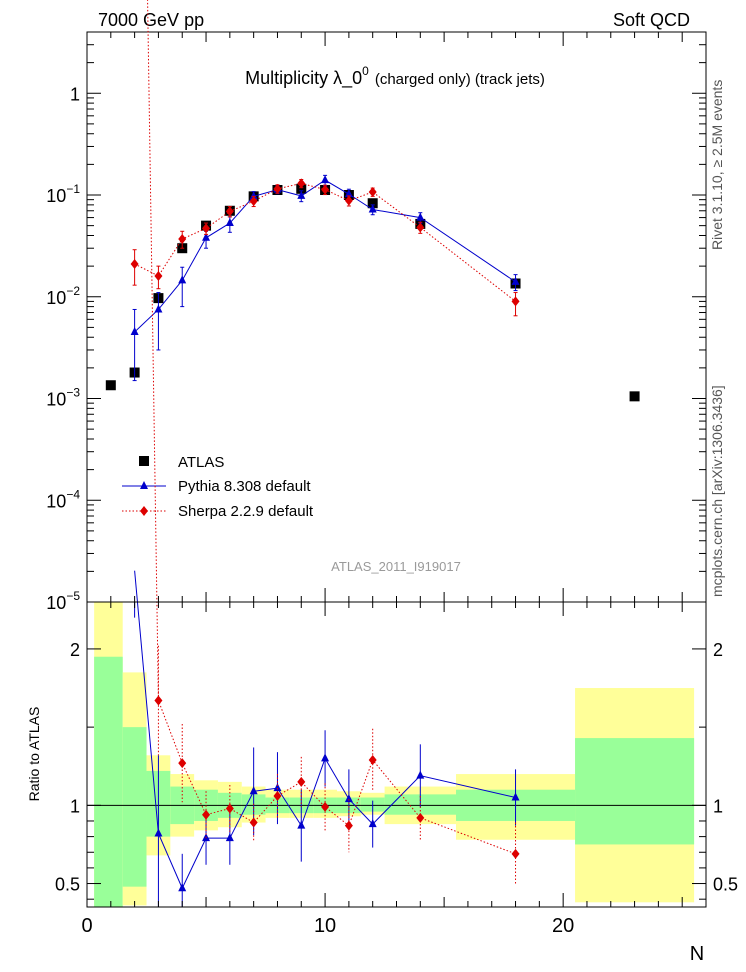 Image resolution: width=746 pixels, height=972 pixels. What do you see at coordinates (460, 79) in the screenshot?
I see `title-detail: (charged only) (track jets)` at bounding box center [460, 79].